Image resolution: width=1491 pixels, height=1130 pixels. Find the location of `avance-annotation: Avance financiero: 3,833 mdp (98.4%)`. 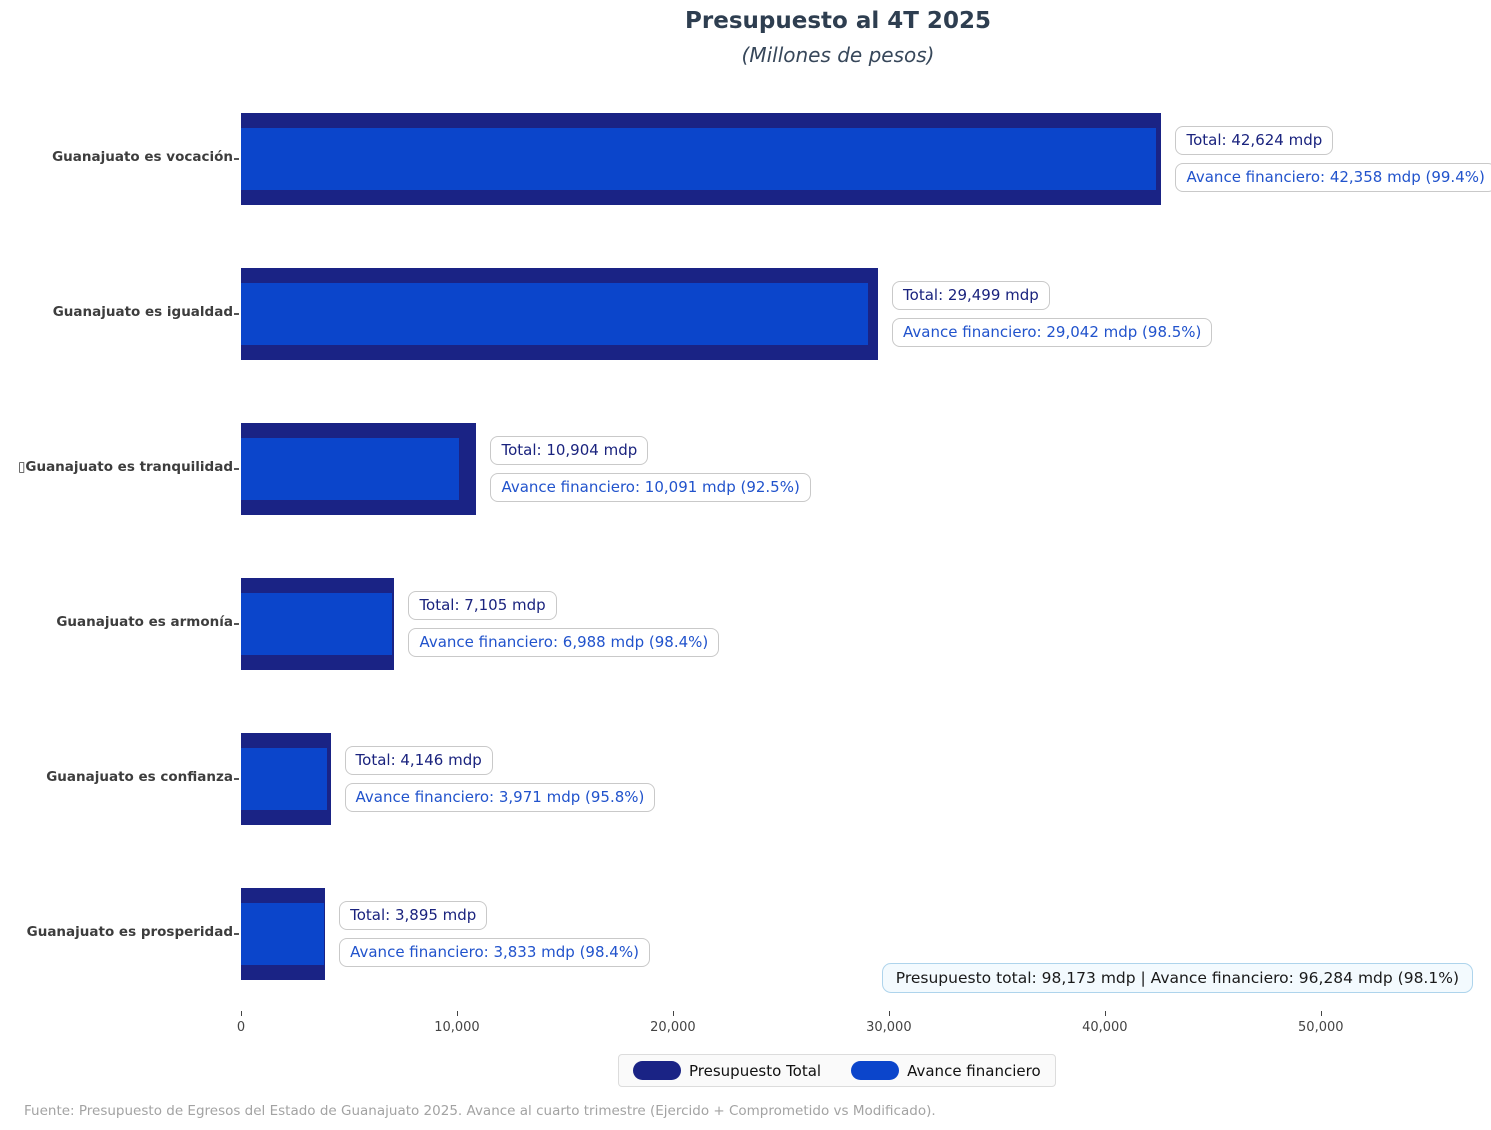

avance-annotation: Avance financiero: 3,833 mdp (98.4%) is located at coordinates (494, 952).